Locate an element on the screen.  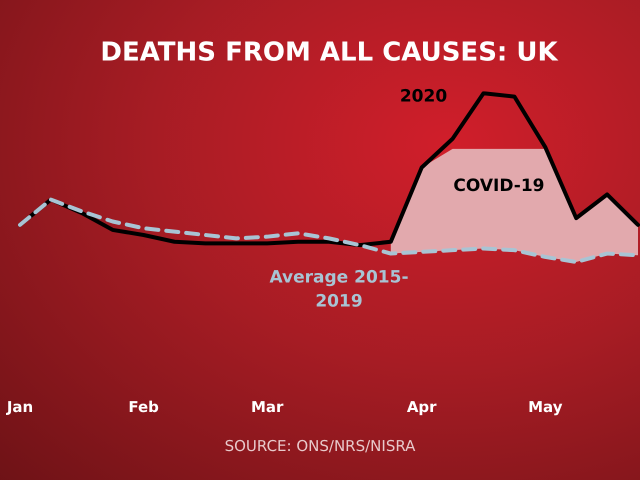
series-label: 2020 is located at coordinates (424, 96).